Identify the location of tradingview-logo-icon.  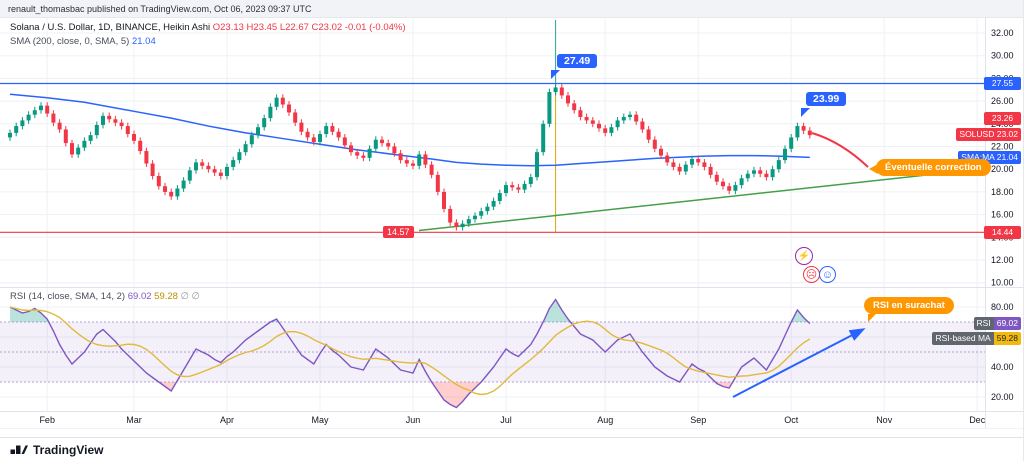
(19, 450).